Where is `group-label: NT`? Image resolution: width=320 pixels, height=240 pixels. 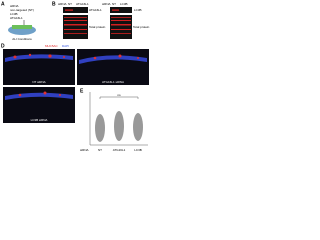 group-label: NT is located at coordinates (100, 150).